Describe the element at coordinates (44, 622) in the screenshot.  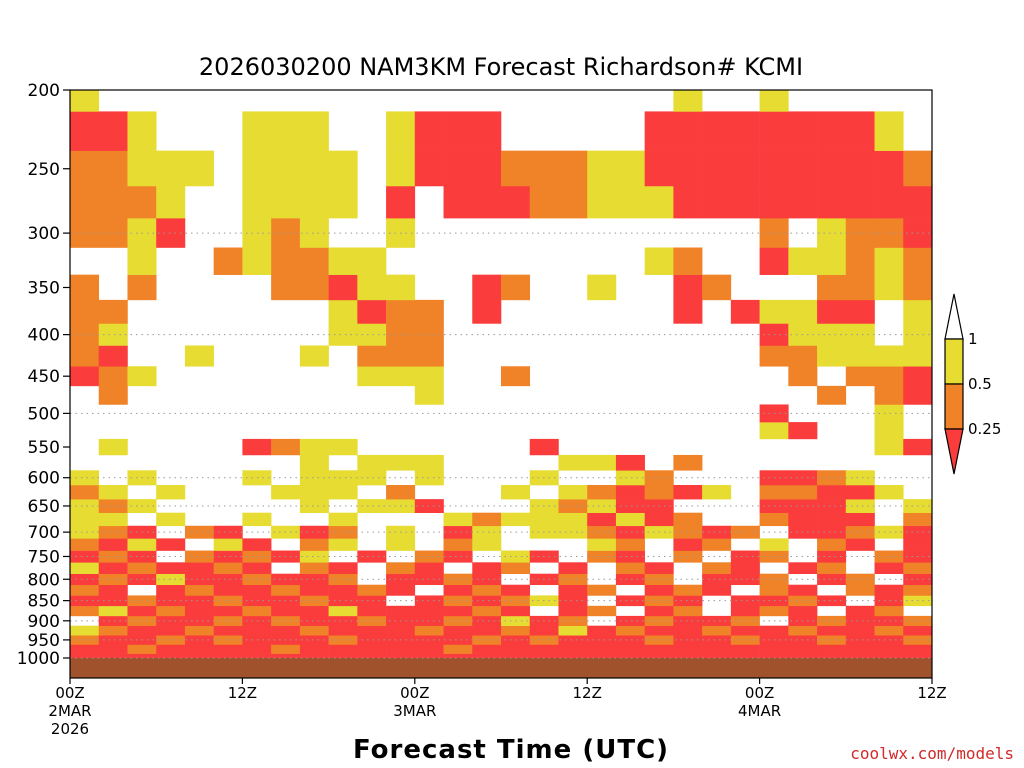
I see `y-tick-label: 900` at that location.